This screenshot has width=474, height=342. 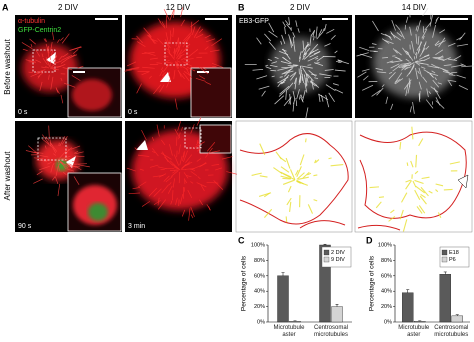 What do you see at coordinates (388, 322) in the screenshot?
I see `y-tick-label: 0%` at bounding box center [388, 322].